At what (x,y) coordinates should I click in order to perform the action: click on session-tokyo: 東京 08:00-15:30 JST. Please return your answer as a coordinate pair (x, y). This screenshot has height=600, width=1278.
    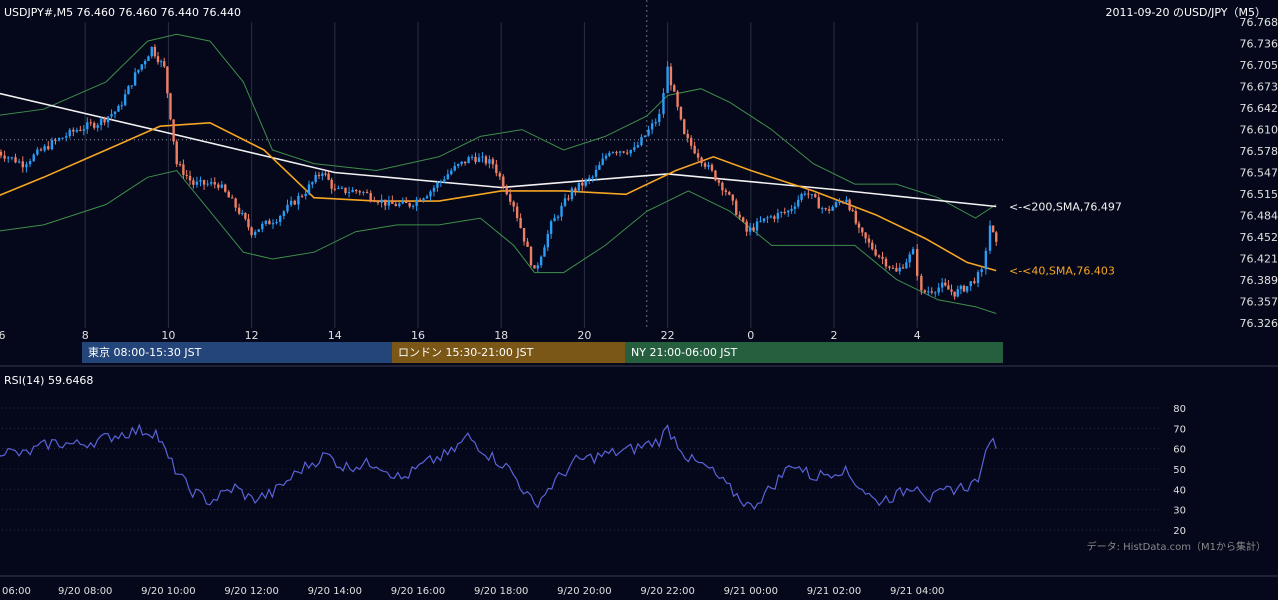
    Looking at the image, I should click on (237, 352).